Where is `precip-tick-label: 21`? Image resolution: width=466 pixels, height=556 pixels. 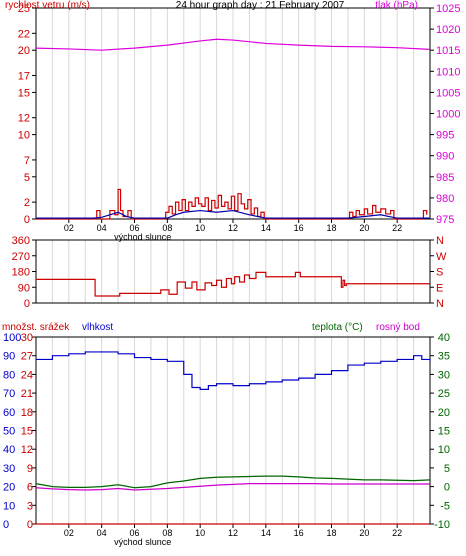
precip-tick-label: 21 is located at coordinates (27, 394).